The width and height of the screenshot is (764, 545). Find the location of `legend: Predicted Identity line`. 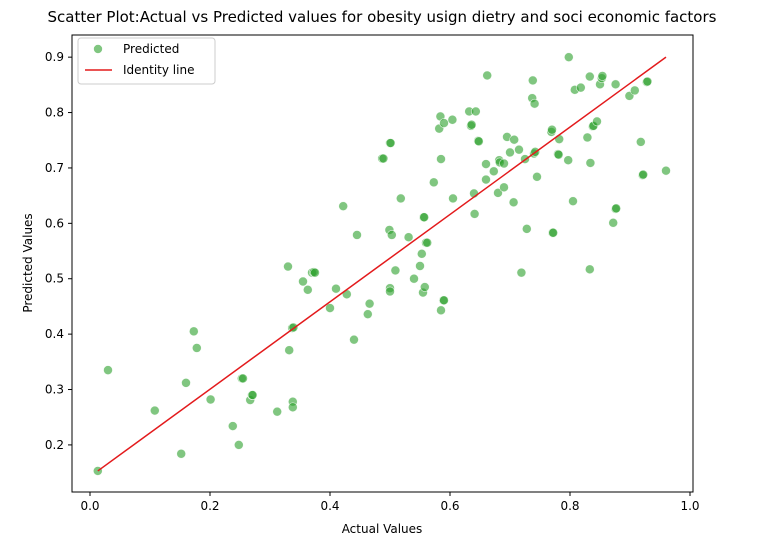

legend: Predicted Identity line is located at coordinates (146, 61).